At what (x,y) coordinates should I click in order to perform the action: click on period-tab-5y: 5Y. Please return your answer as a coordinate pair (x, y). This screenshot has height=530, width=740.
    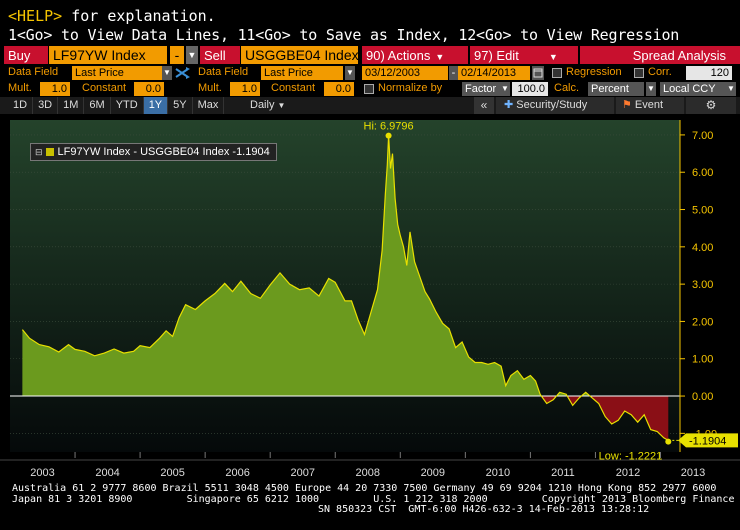
    Looking at the image, I should click on (180, 105).